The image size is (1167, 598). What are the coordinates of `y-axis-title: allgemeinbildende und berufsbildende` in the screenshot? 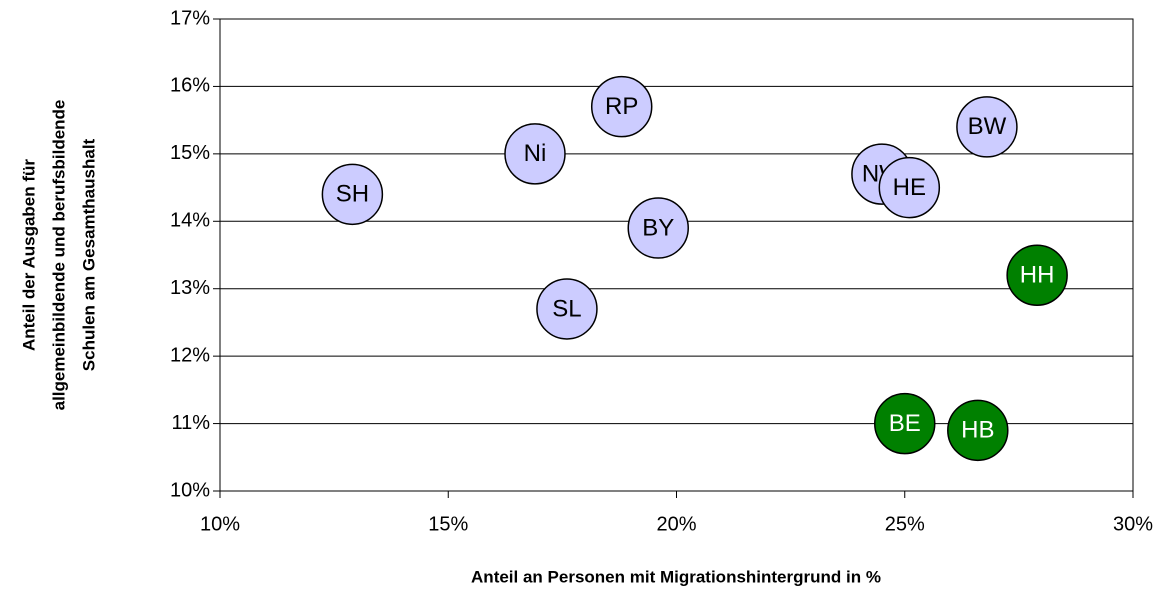 It's located at (58, 255).